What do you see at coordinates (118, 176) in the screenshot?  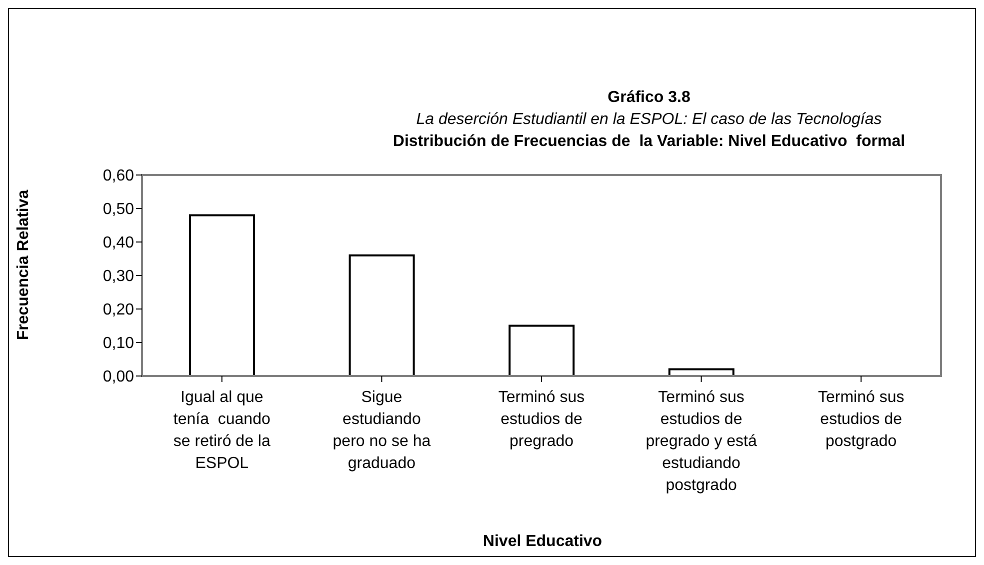 I see `y-tick-label: 0,60` at bounding box center [118, 176].